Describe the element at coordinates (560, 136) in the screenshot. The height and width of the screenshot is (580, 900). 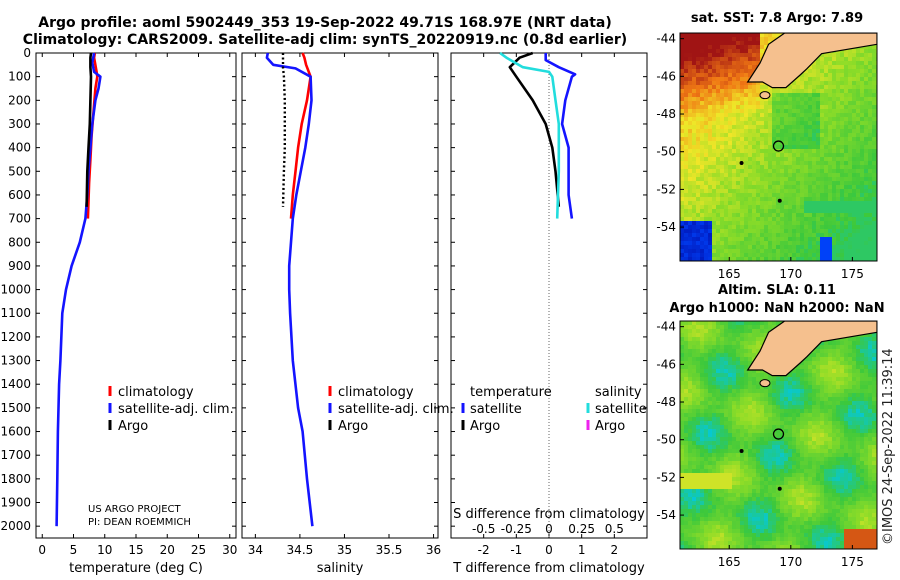
I see `series-line-temperature-satellite` at that location.